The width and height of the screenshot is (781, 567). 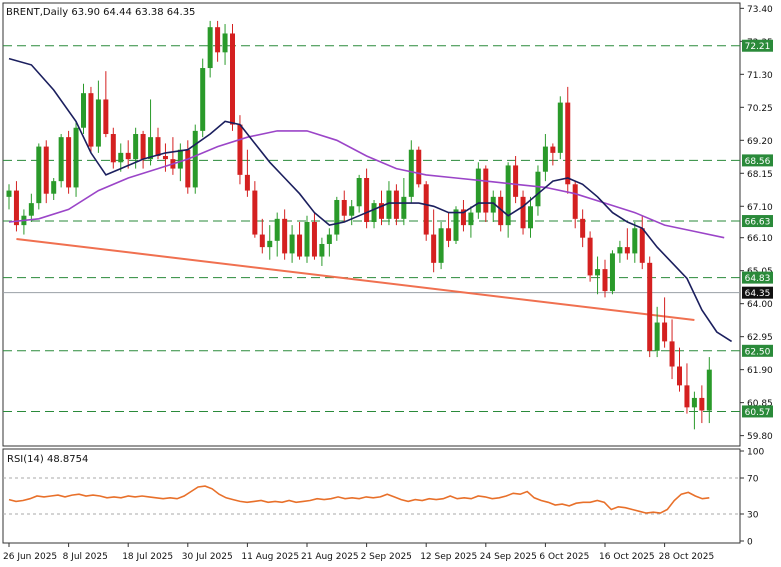 What do you see at coordinates (760, 371) in the screenshot?
I see `price-tick-label: 61.90` at bounding box center [760, 371].